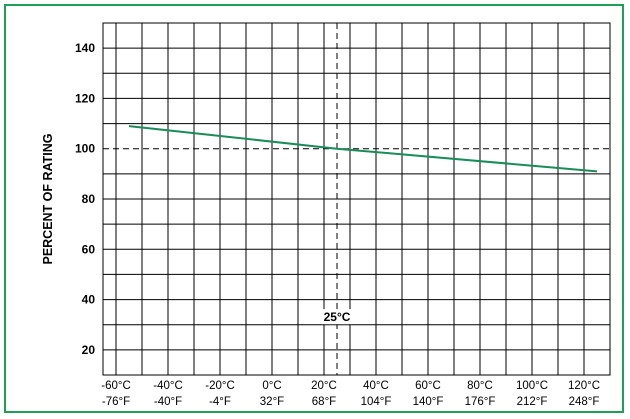  Describe the element at coordinates (324, 402) in the screenshot. I see `x-tick-label-fahrenheit: 68°F` at that location.